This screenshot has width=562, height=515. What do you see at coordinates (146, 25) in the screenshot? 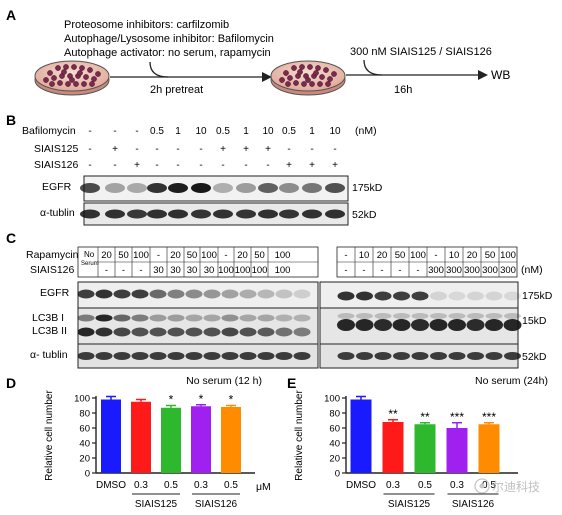
I see `panel-a-line-1: Proteosome inhibitors: carfilzomib` at bounding box center [146, 25].